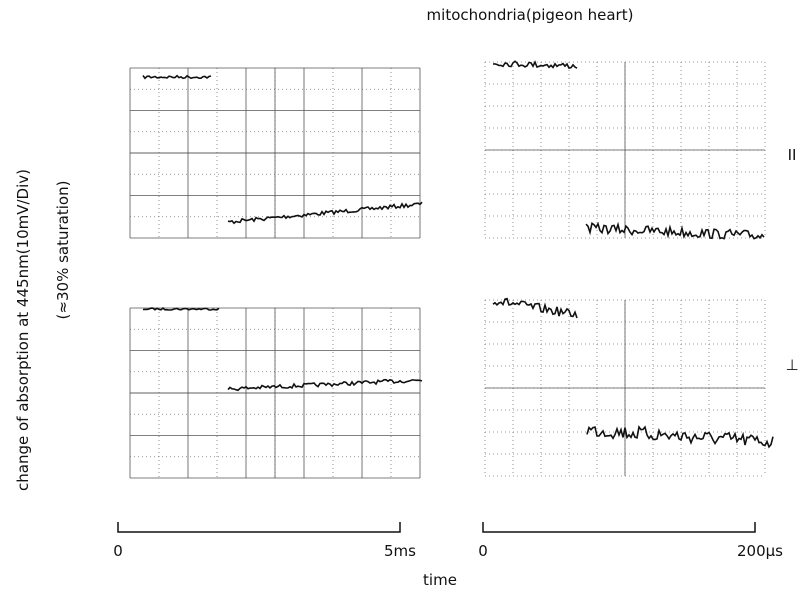 The width and height of the screenshot is (805, 595). What do you see at coordinates (530, 15) in the screenshot?
I see `title: mitochondria(pigeon heart)` at bounding box center [530, 15].